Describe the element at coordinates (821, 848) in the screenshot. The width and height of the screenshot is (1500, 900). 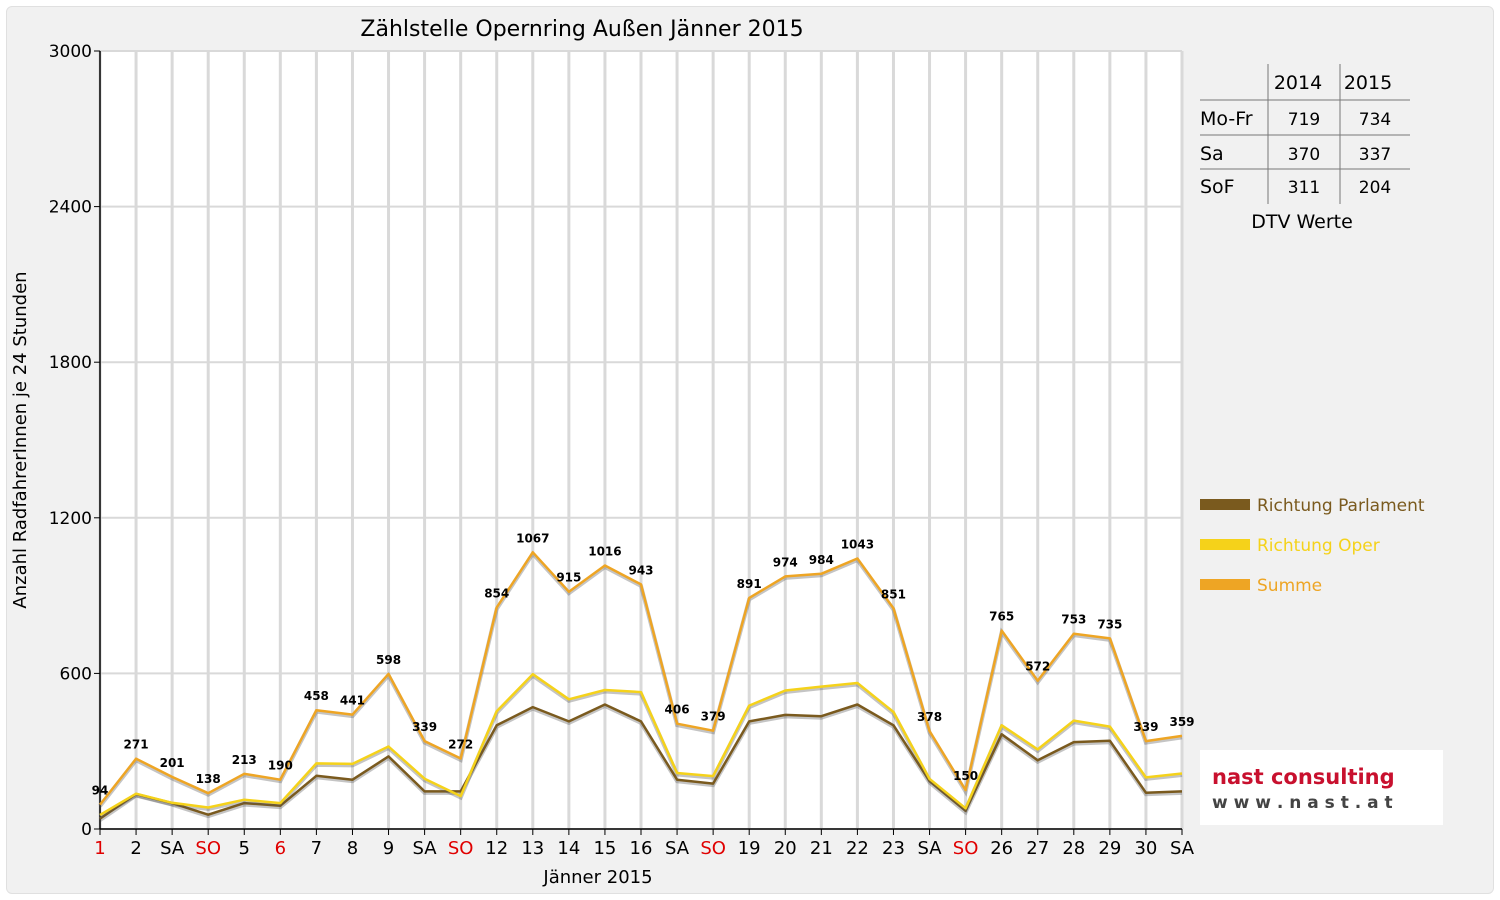
I see `x-tick-label: 21` at that location.